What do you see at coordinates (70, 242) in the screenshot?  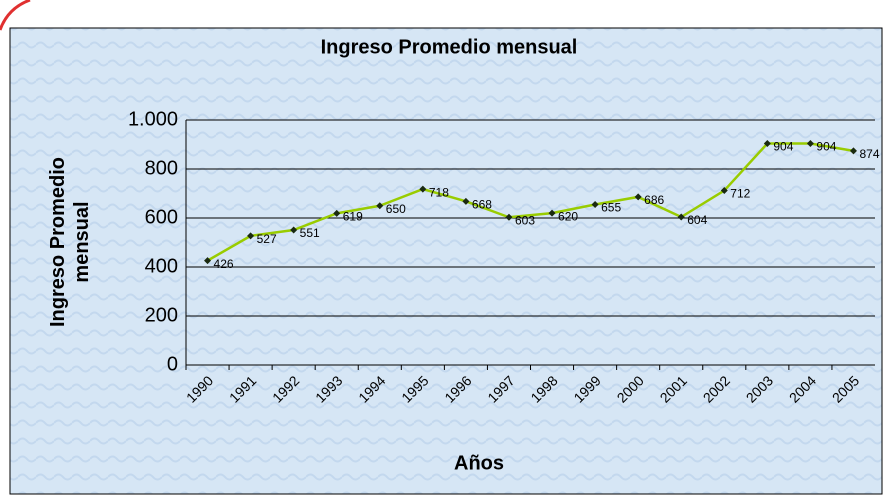 I see `y-axis-label: Ingreso Promedio mensual` at bounding box center [70, 242].